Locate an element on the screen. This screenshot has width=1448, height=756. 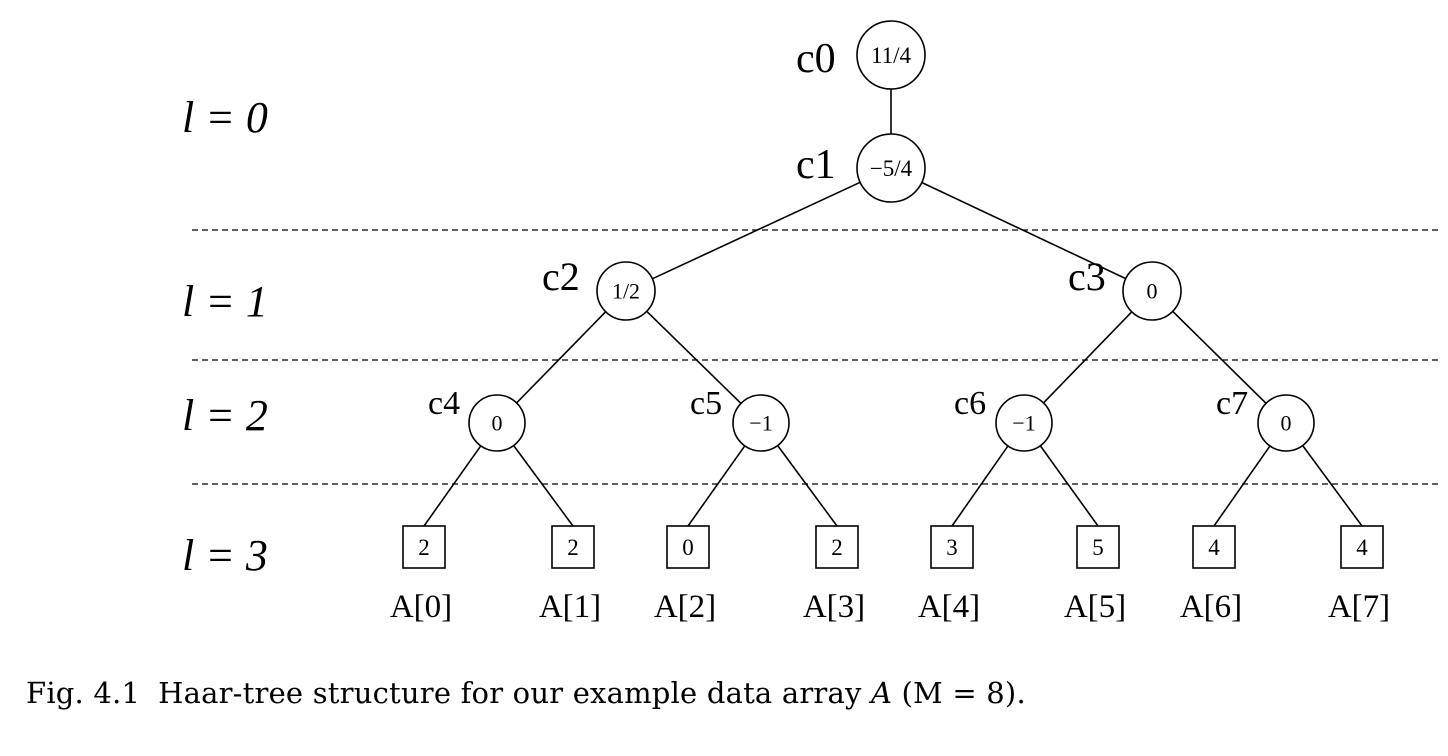
leaf-value-2: 0 is located at coordinates (688, 547).